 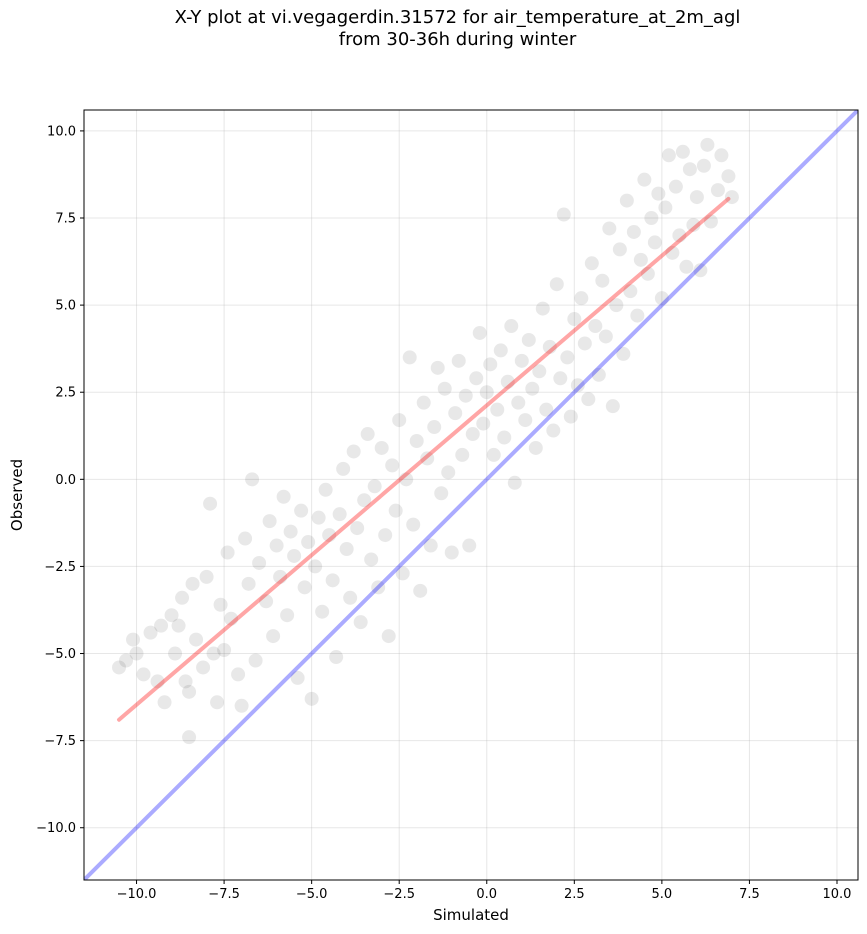 What do you see at coordinates (662, 894) in the screenshot?
I see `x-tick-label: 5.0` at bounding box center [662, 894].